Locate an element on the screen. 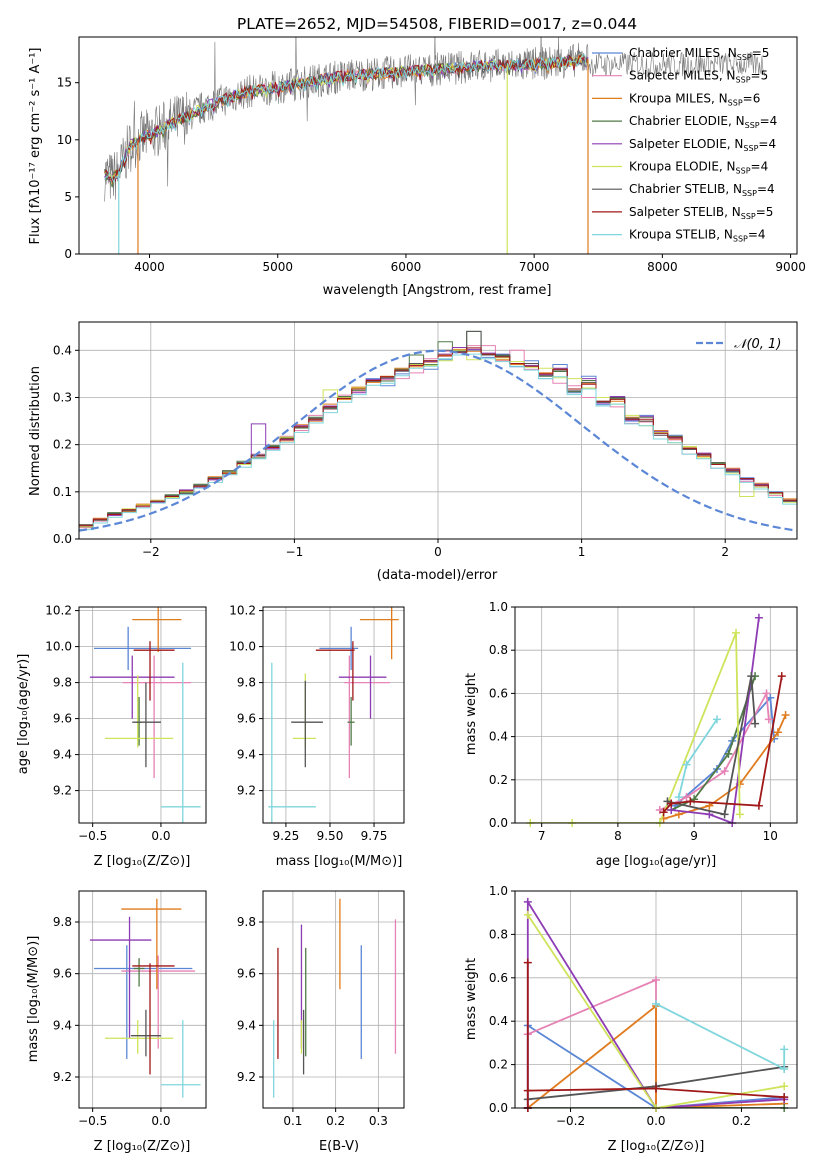  y-tick-label: 15 is located at coordinates (64, 83).